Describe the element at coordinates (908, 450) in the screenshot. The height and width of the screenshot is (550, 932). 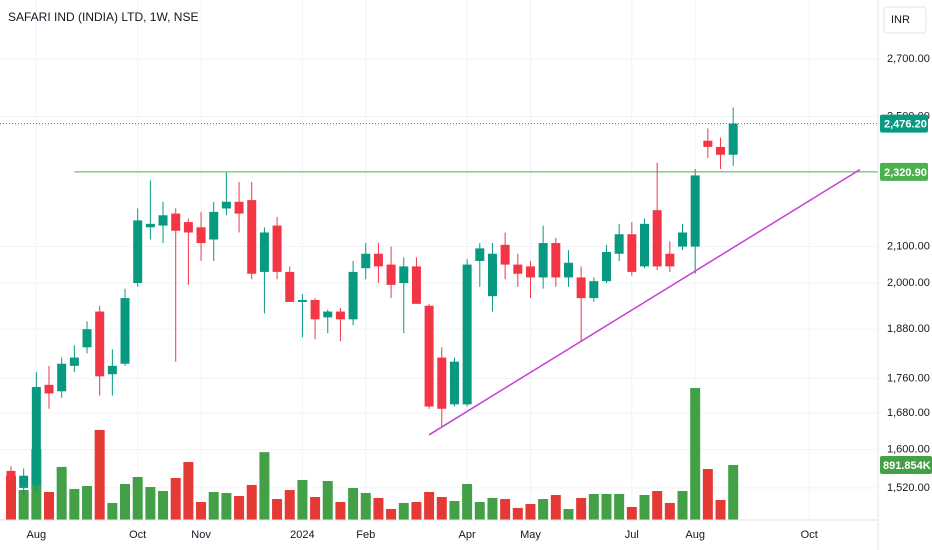
I see `y-tick-label: 1,600.00` at that location.